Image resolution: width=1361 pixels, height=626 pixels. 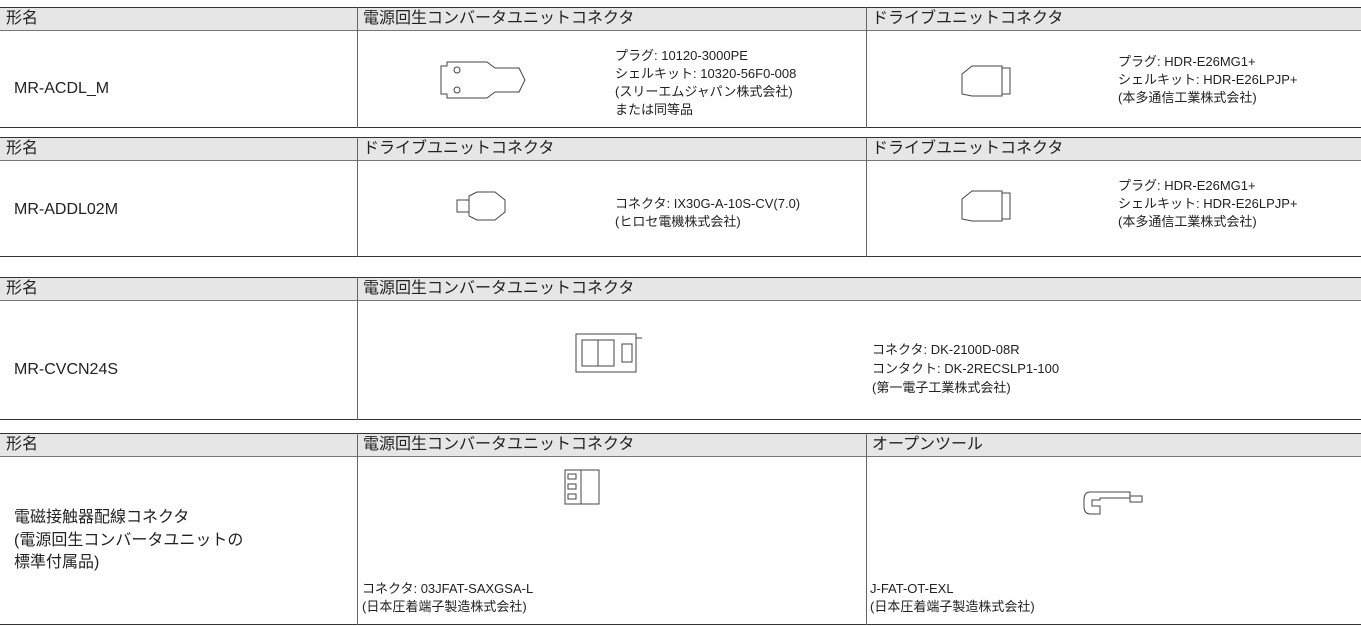 I want to click on spec-line: シェルキット: 10320-56F0-008, so click(x=706, y=73).